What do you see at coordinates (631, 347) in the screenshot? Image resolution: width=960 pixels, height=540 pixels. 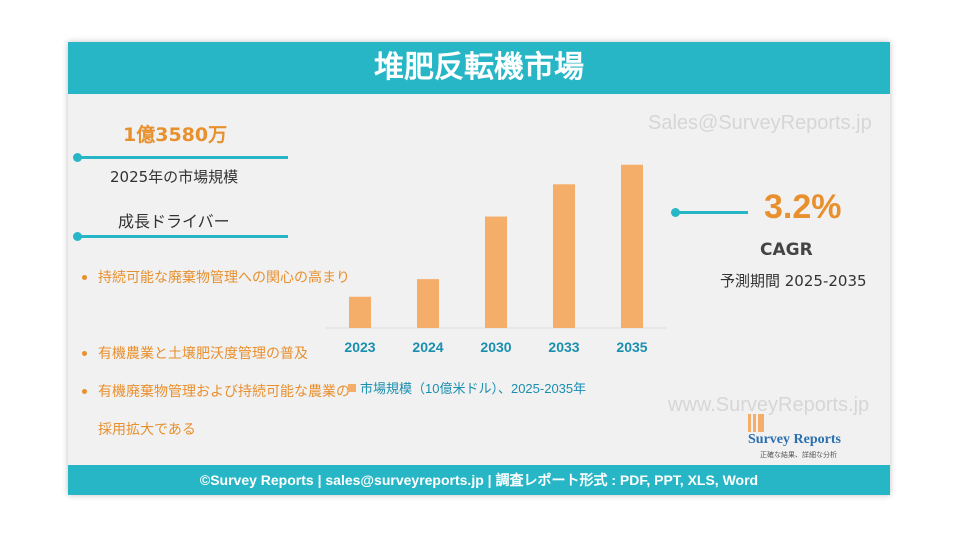 I see `x-tick-label: 2035` at bounding box center [631, 347].